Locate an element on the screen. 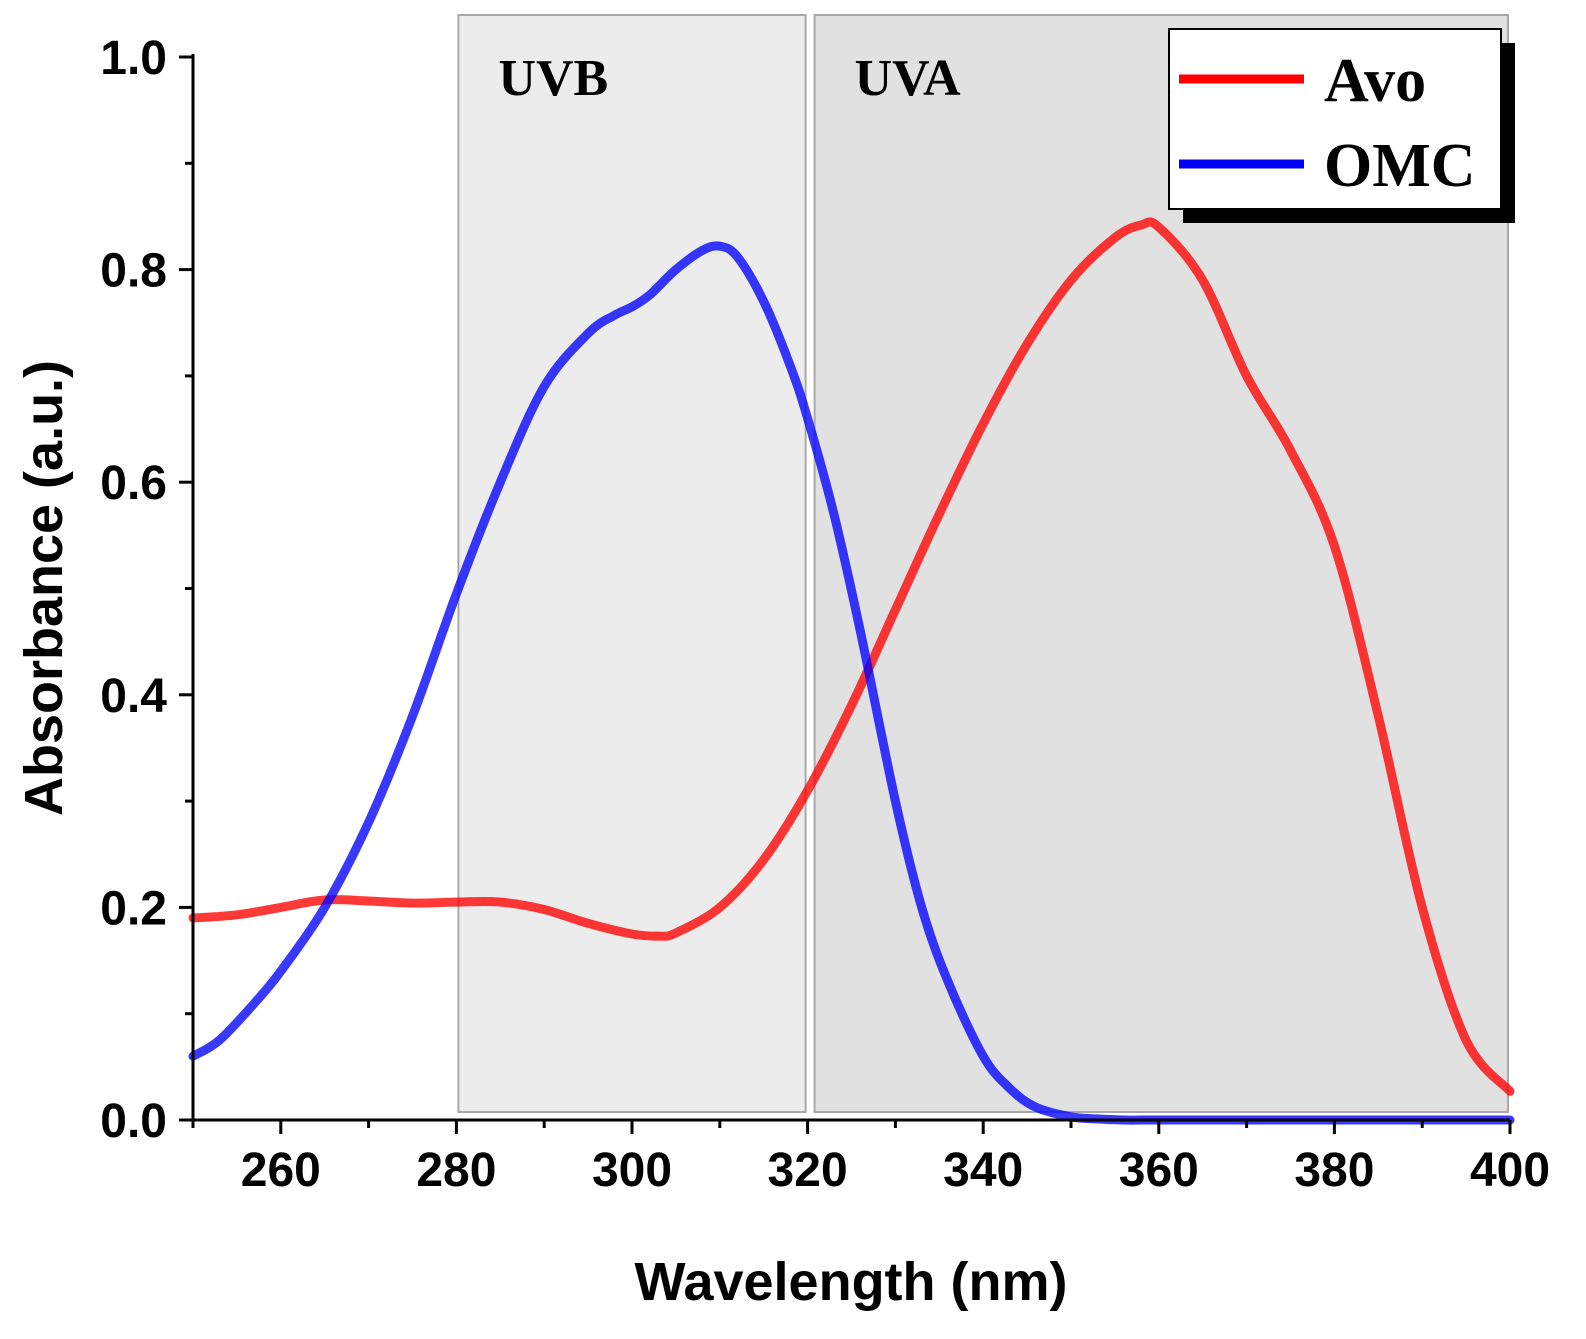  x-axis-title: Wavelength (nm) is located at coordinates (850, 1282).